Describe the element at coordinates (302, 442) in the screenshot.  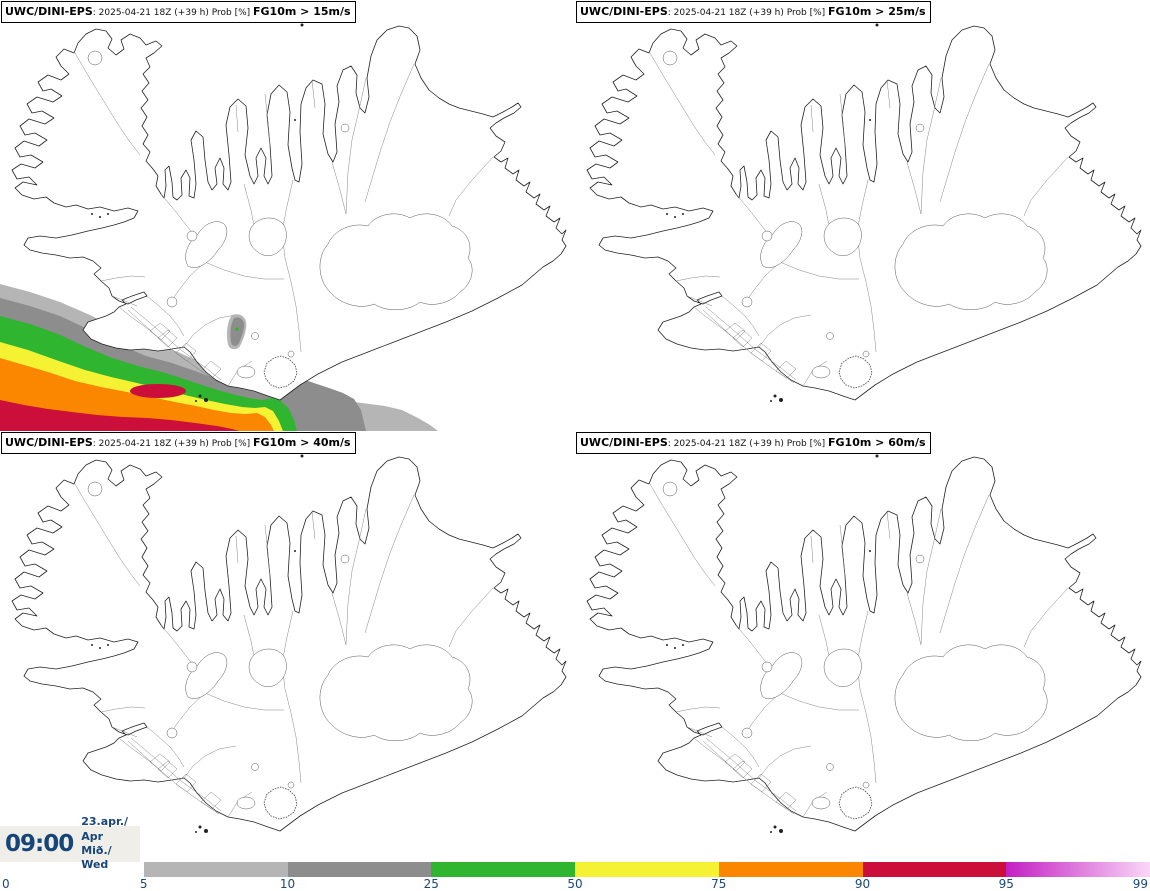
I see `threshold-label: FG10m > 40m/s` at that location.